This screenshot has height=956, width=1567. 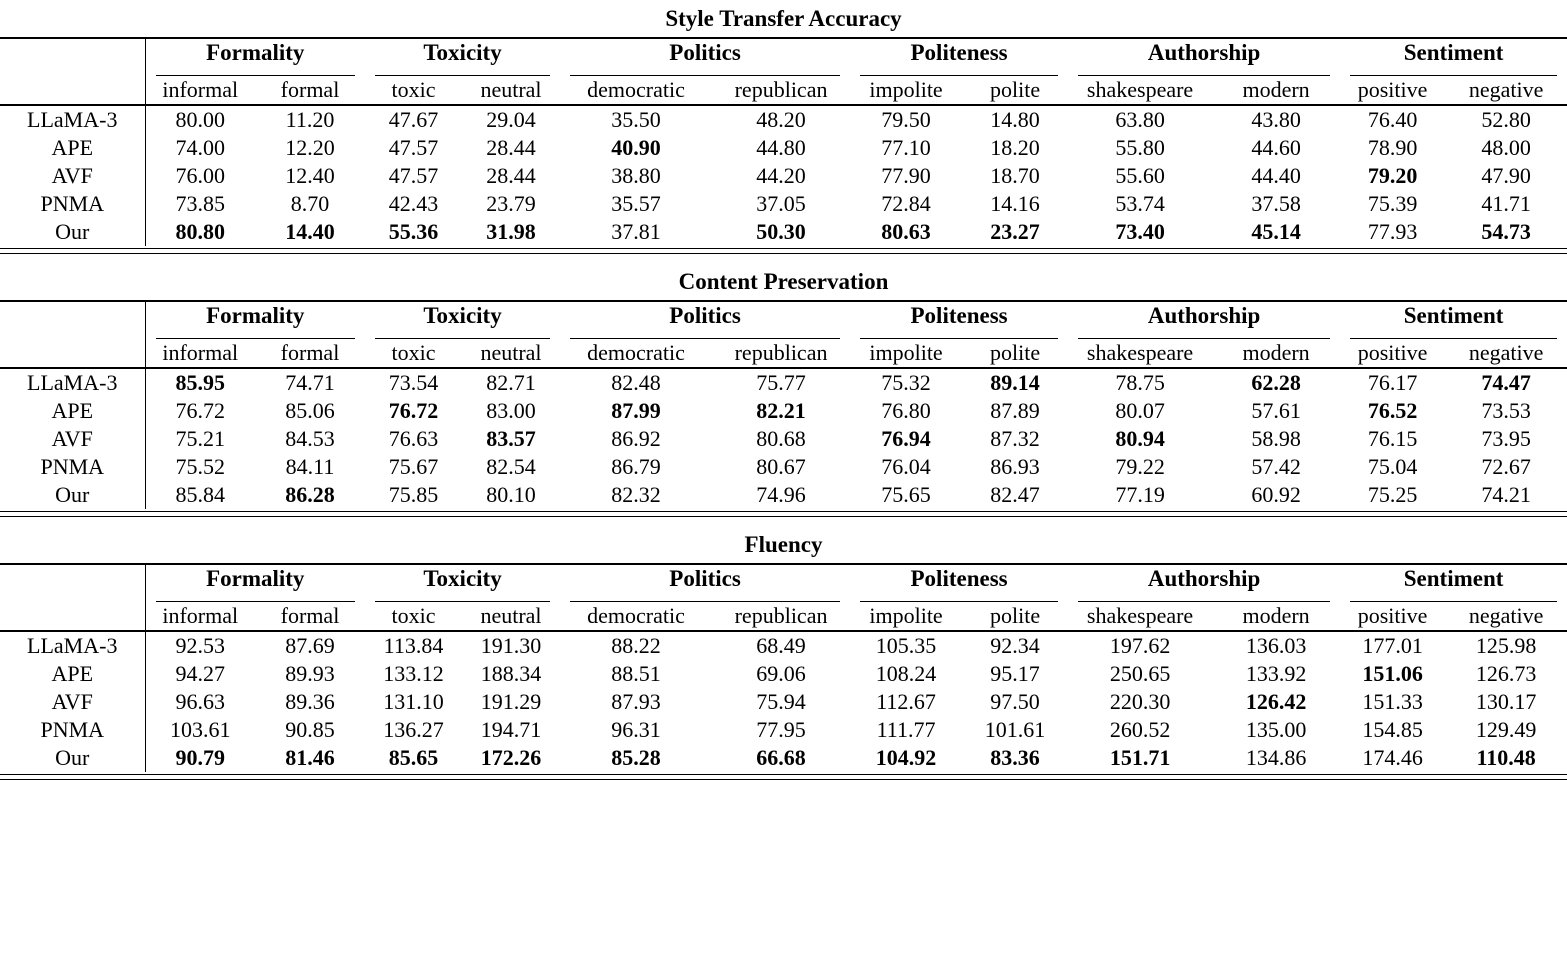 What do you see at coordinates (781, 673) in the screenshot?
I see `value-cell: 69.06` at bounding box center [781, 673].